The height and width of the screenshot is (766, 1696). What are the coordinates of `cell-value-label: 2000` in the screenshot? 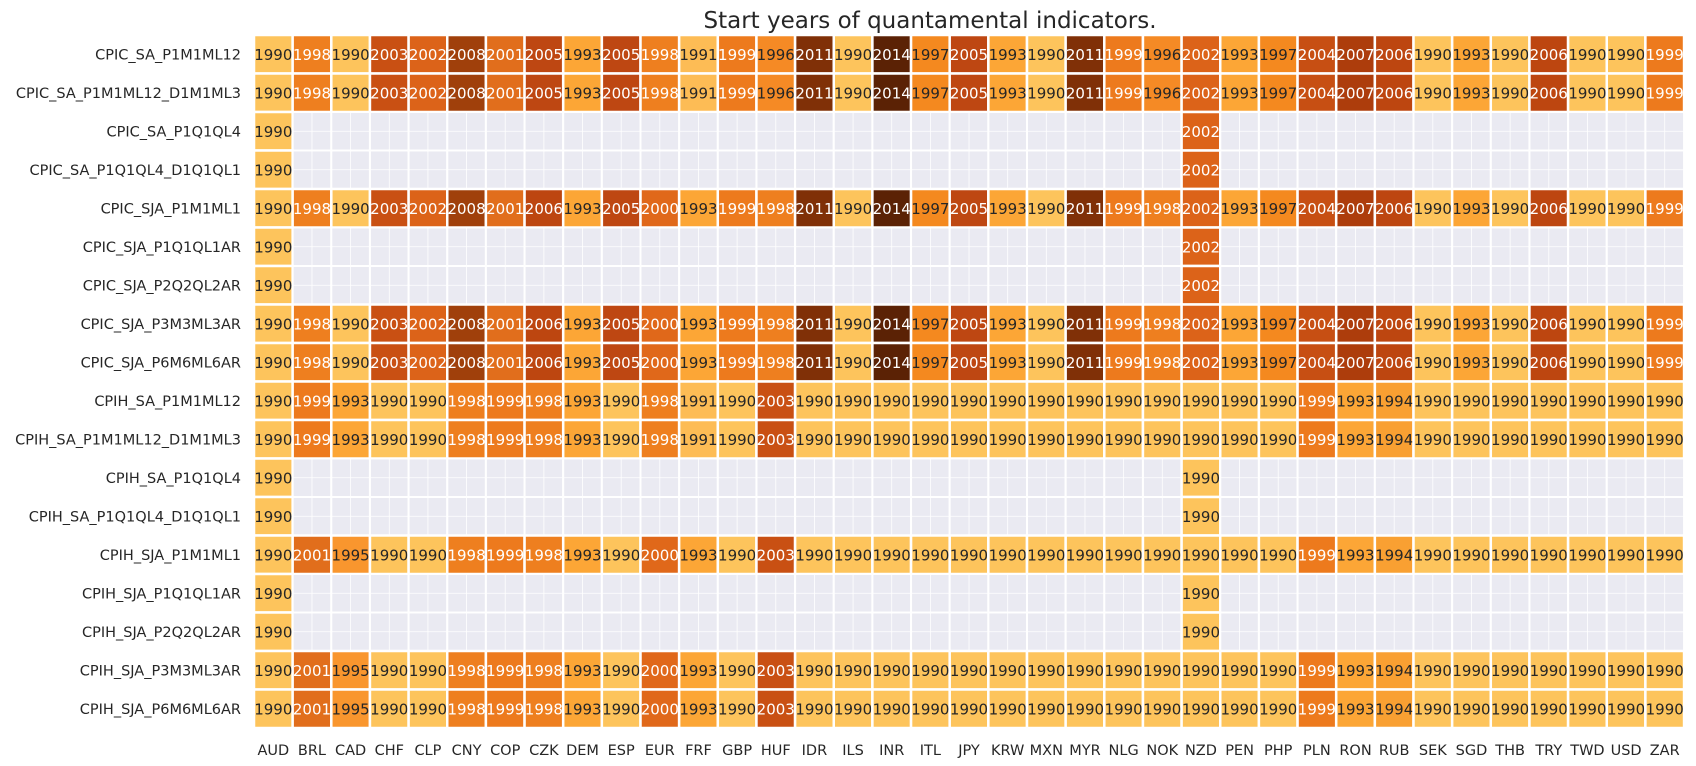 It's located at (660, 709).